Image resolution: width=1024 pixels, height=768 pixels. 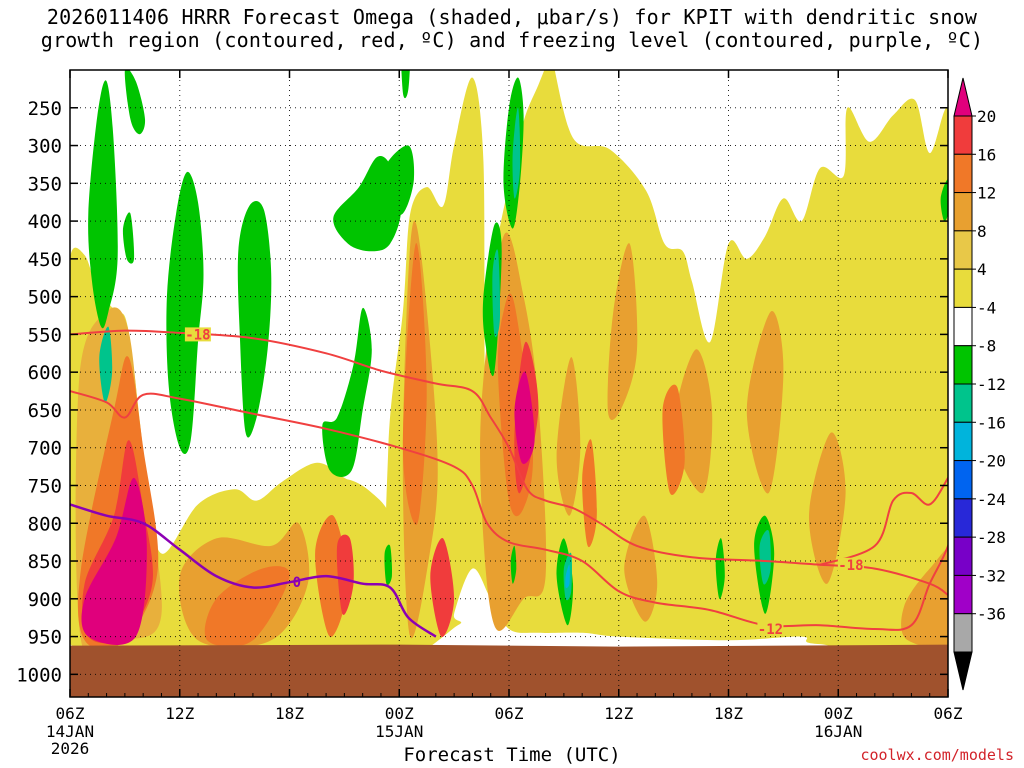 What do you see at coordinates (986, 116) in the screenshot?
I see `colorbar-label-0: 20` at bounding box center [986, 116].